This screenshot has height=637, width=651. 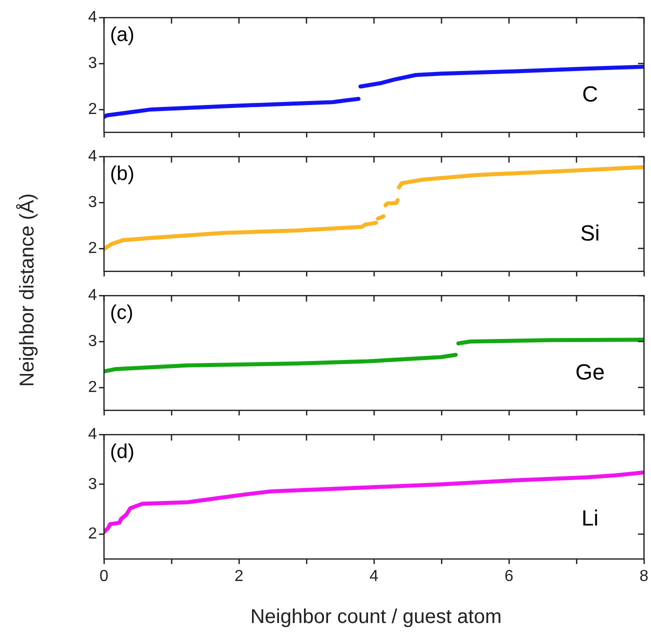 I want to click on annotation: (c), so click(x=122, y=313).